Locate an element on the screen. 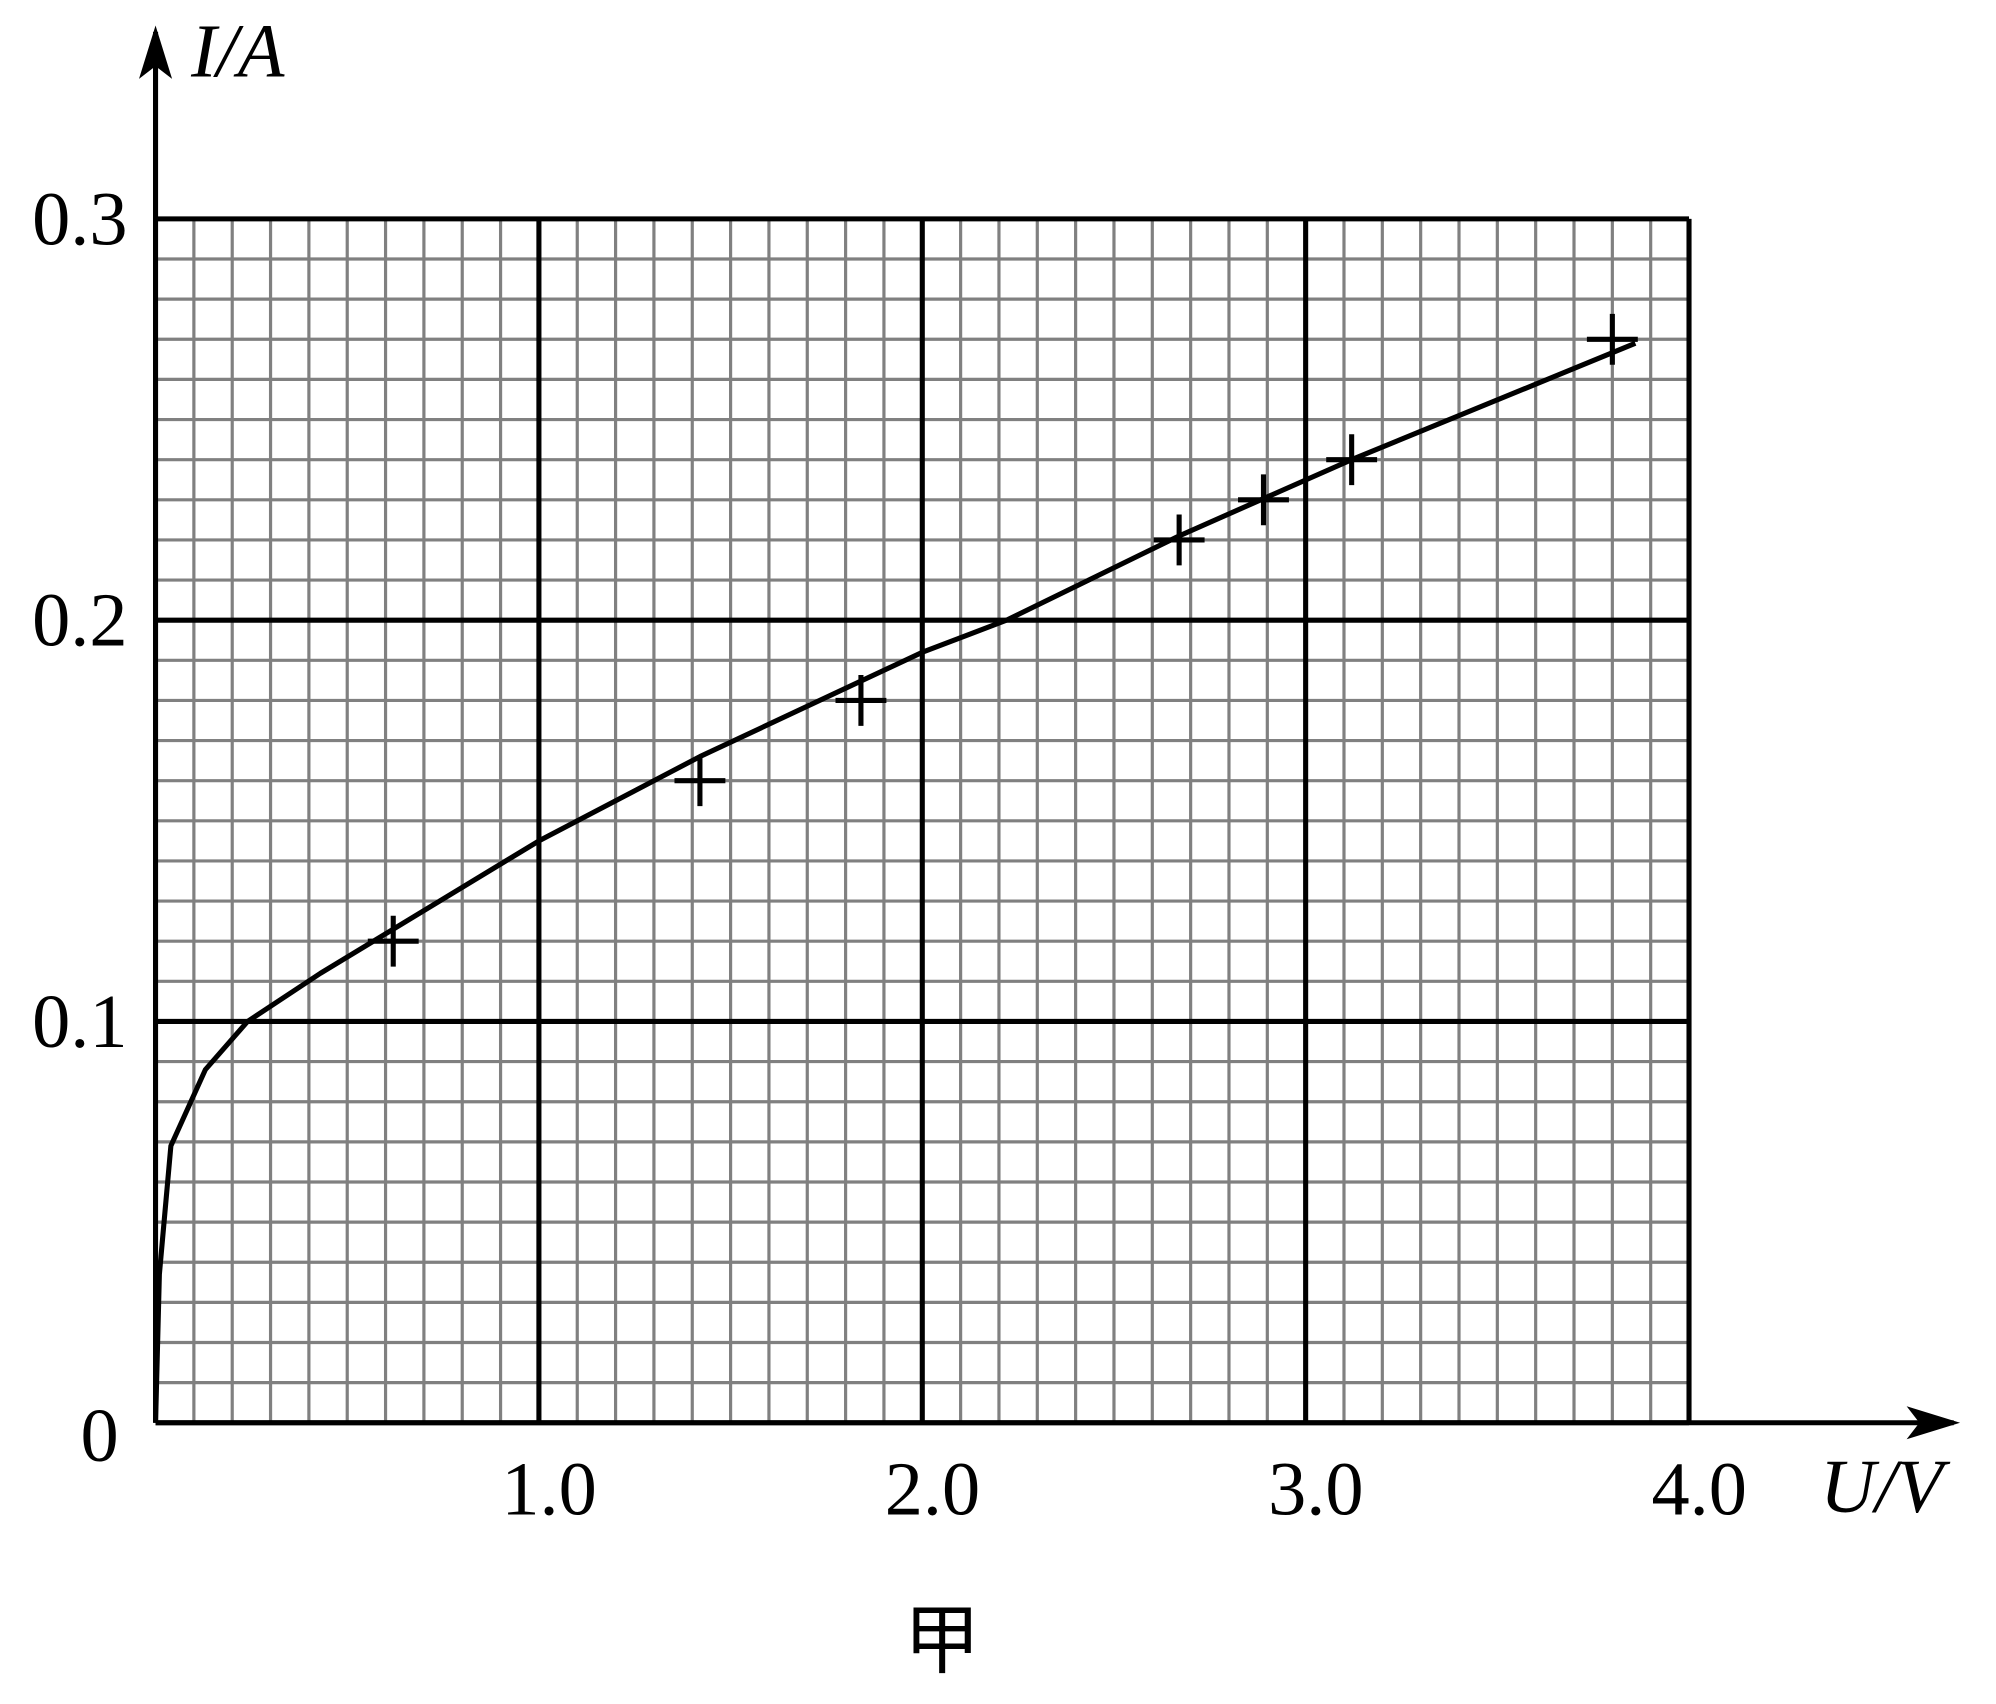  y-tick-label: 0.1 is located at coordinates (79, 1021).